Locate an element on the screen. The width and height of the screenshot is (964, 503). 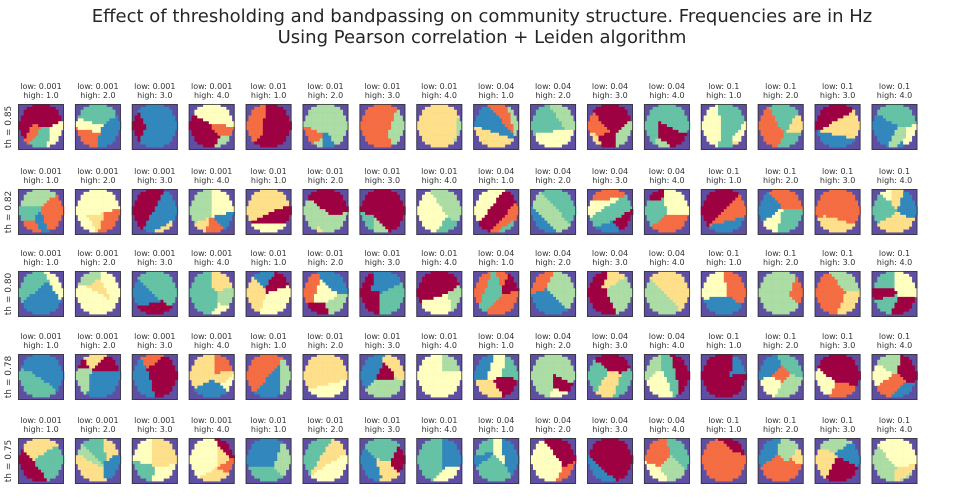
row-label: th = 0.85 is located at coordinates (9, 127).